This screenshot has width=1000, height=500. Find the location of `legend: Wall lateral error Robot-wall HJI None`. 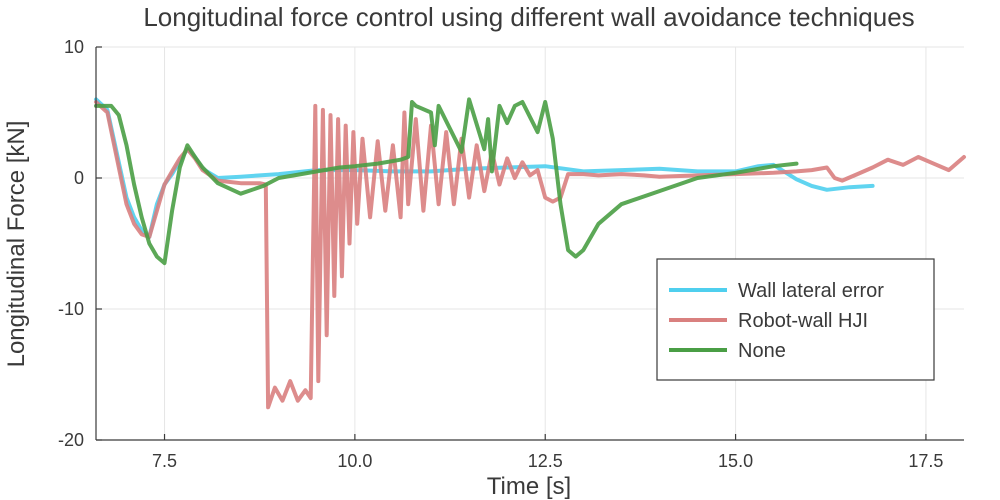

legend: Wall lateral error Robot-wall HJI None is located at coordinates (795, 319).